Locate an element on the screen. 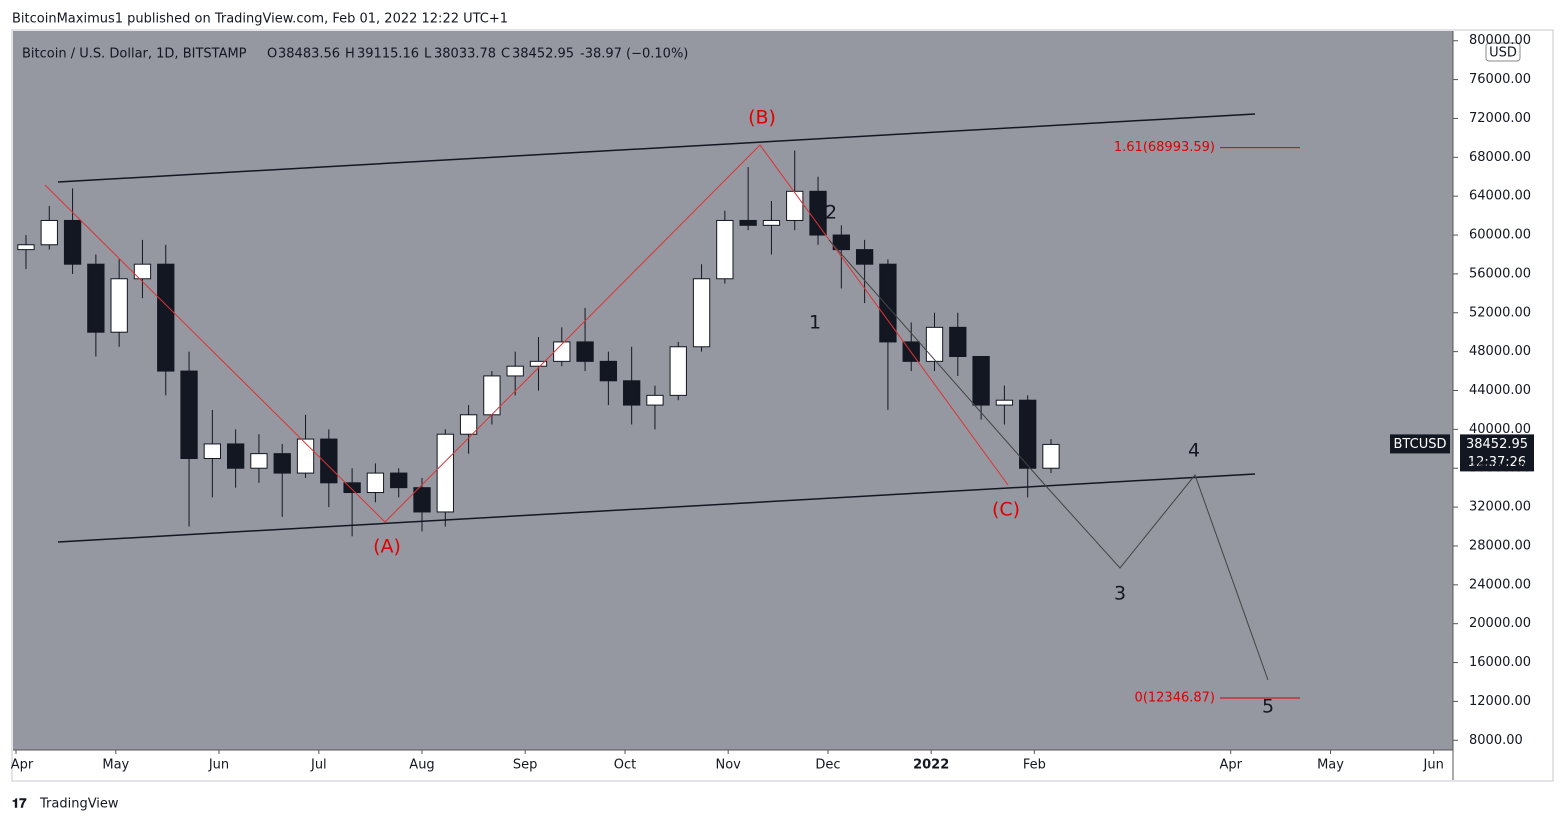 Image resolution: width=1562 pixels, height=826 pixels. y-tick-label: 60000.00 is located at coordinates (1500, 235).